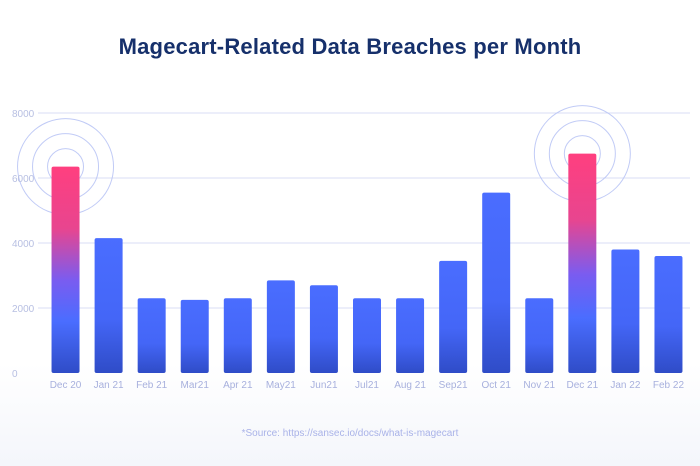 The width and height of the screenshot is (700, 466). I want to click on x-tick-label: Jun21, so click(324, 385).